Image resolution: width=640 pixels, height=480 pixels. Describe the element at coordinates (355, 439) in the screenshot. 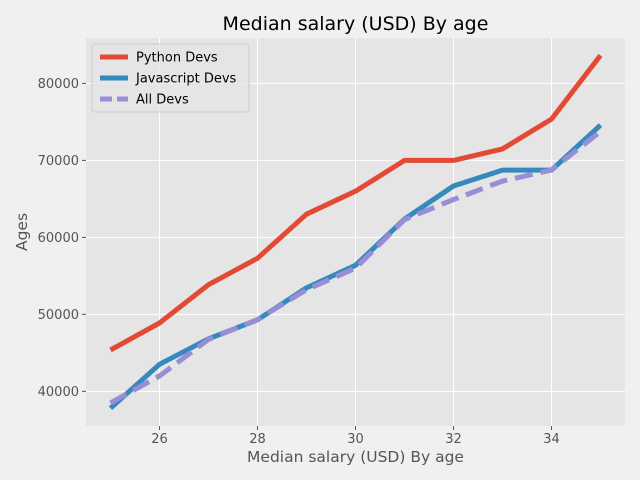

I see `x-tick-label: 30` at that location.